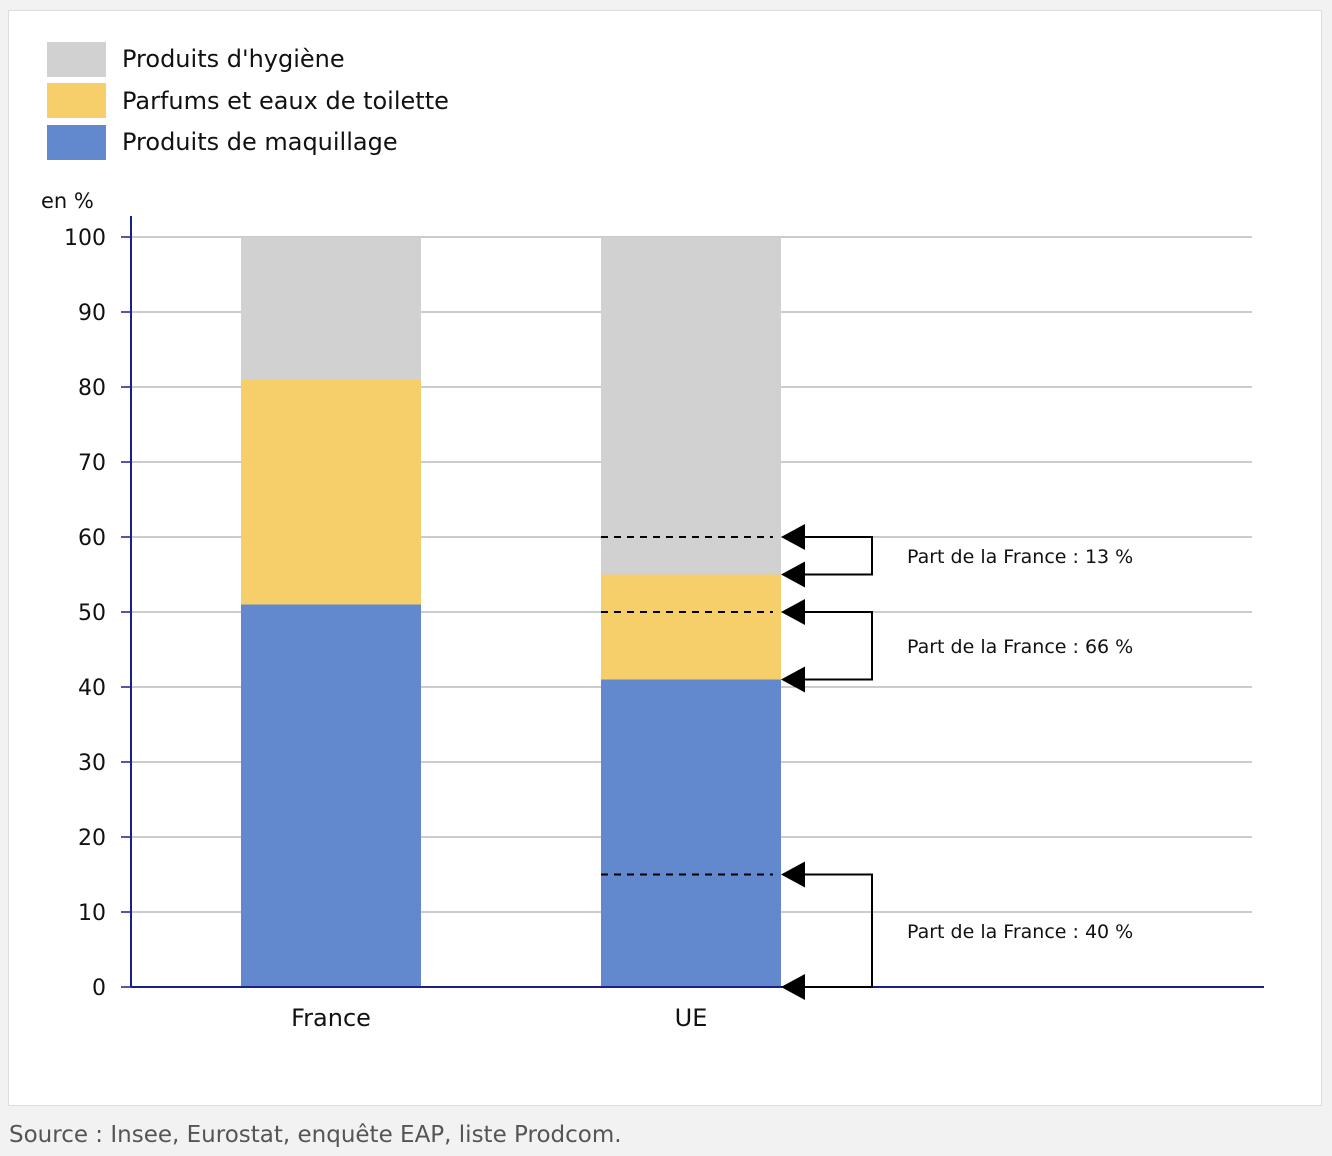  What do you see at coordinates (331, 1018) in the screenshot?
I see `x-tick-label: France` at bounding box center [331, 1018].